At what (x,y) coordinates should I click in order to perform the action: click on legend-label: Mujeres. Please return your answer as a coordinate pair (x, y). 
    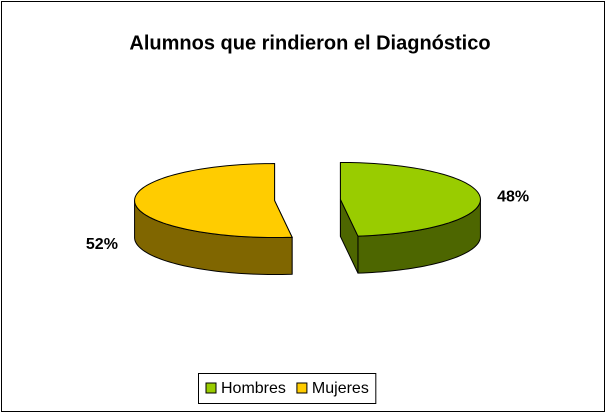
    Looking at the image, I should click on (340, 388).